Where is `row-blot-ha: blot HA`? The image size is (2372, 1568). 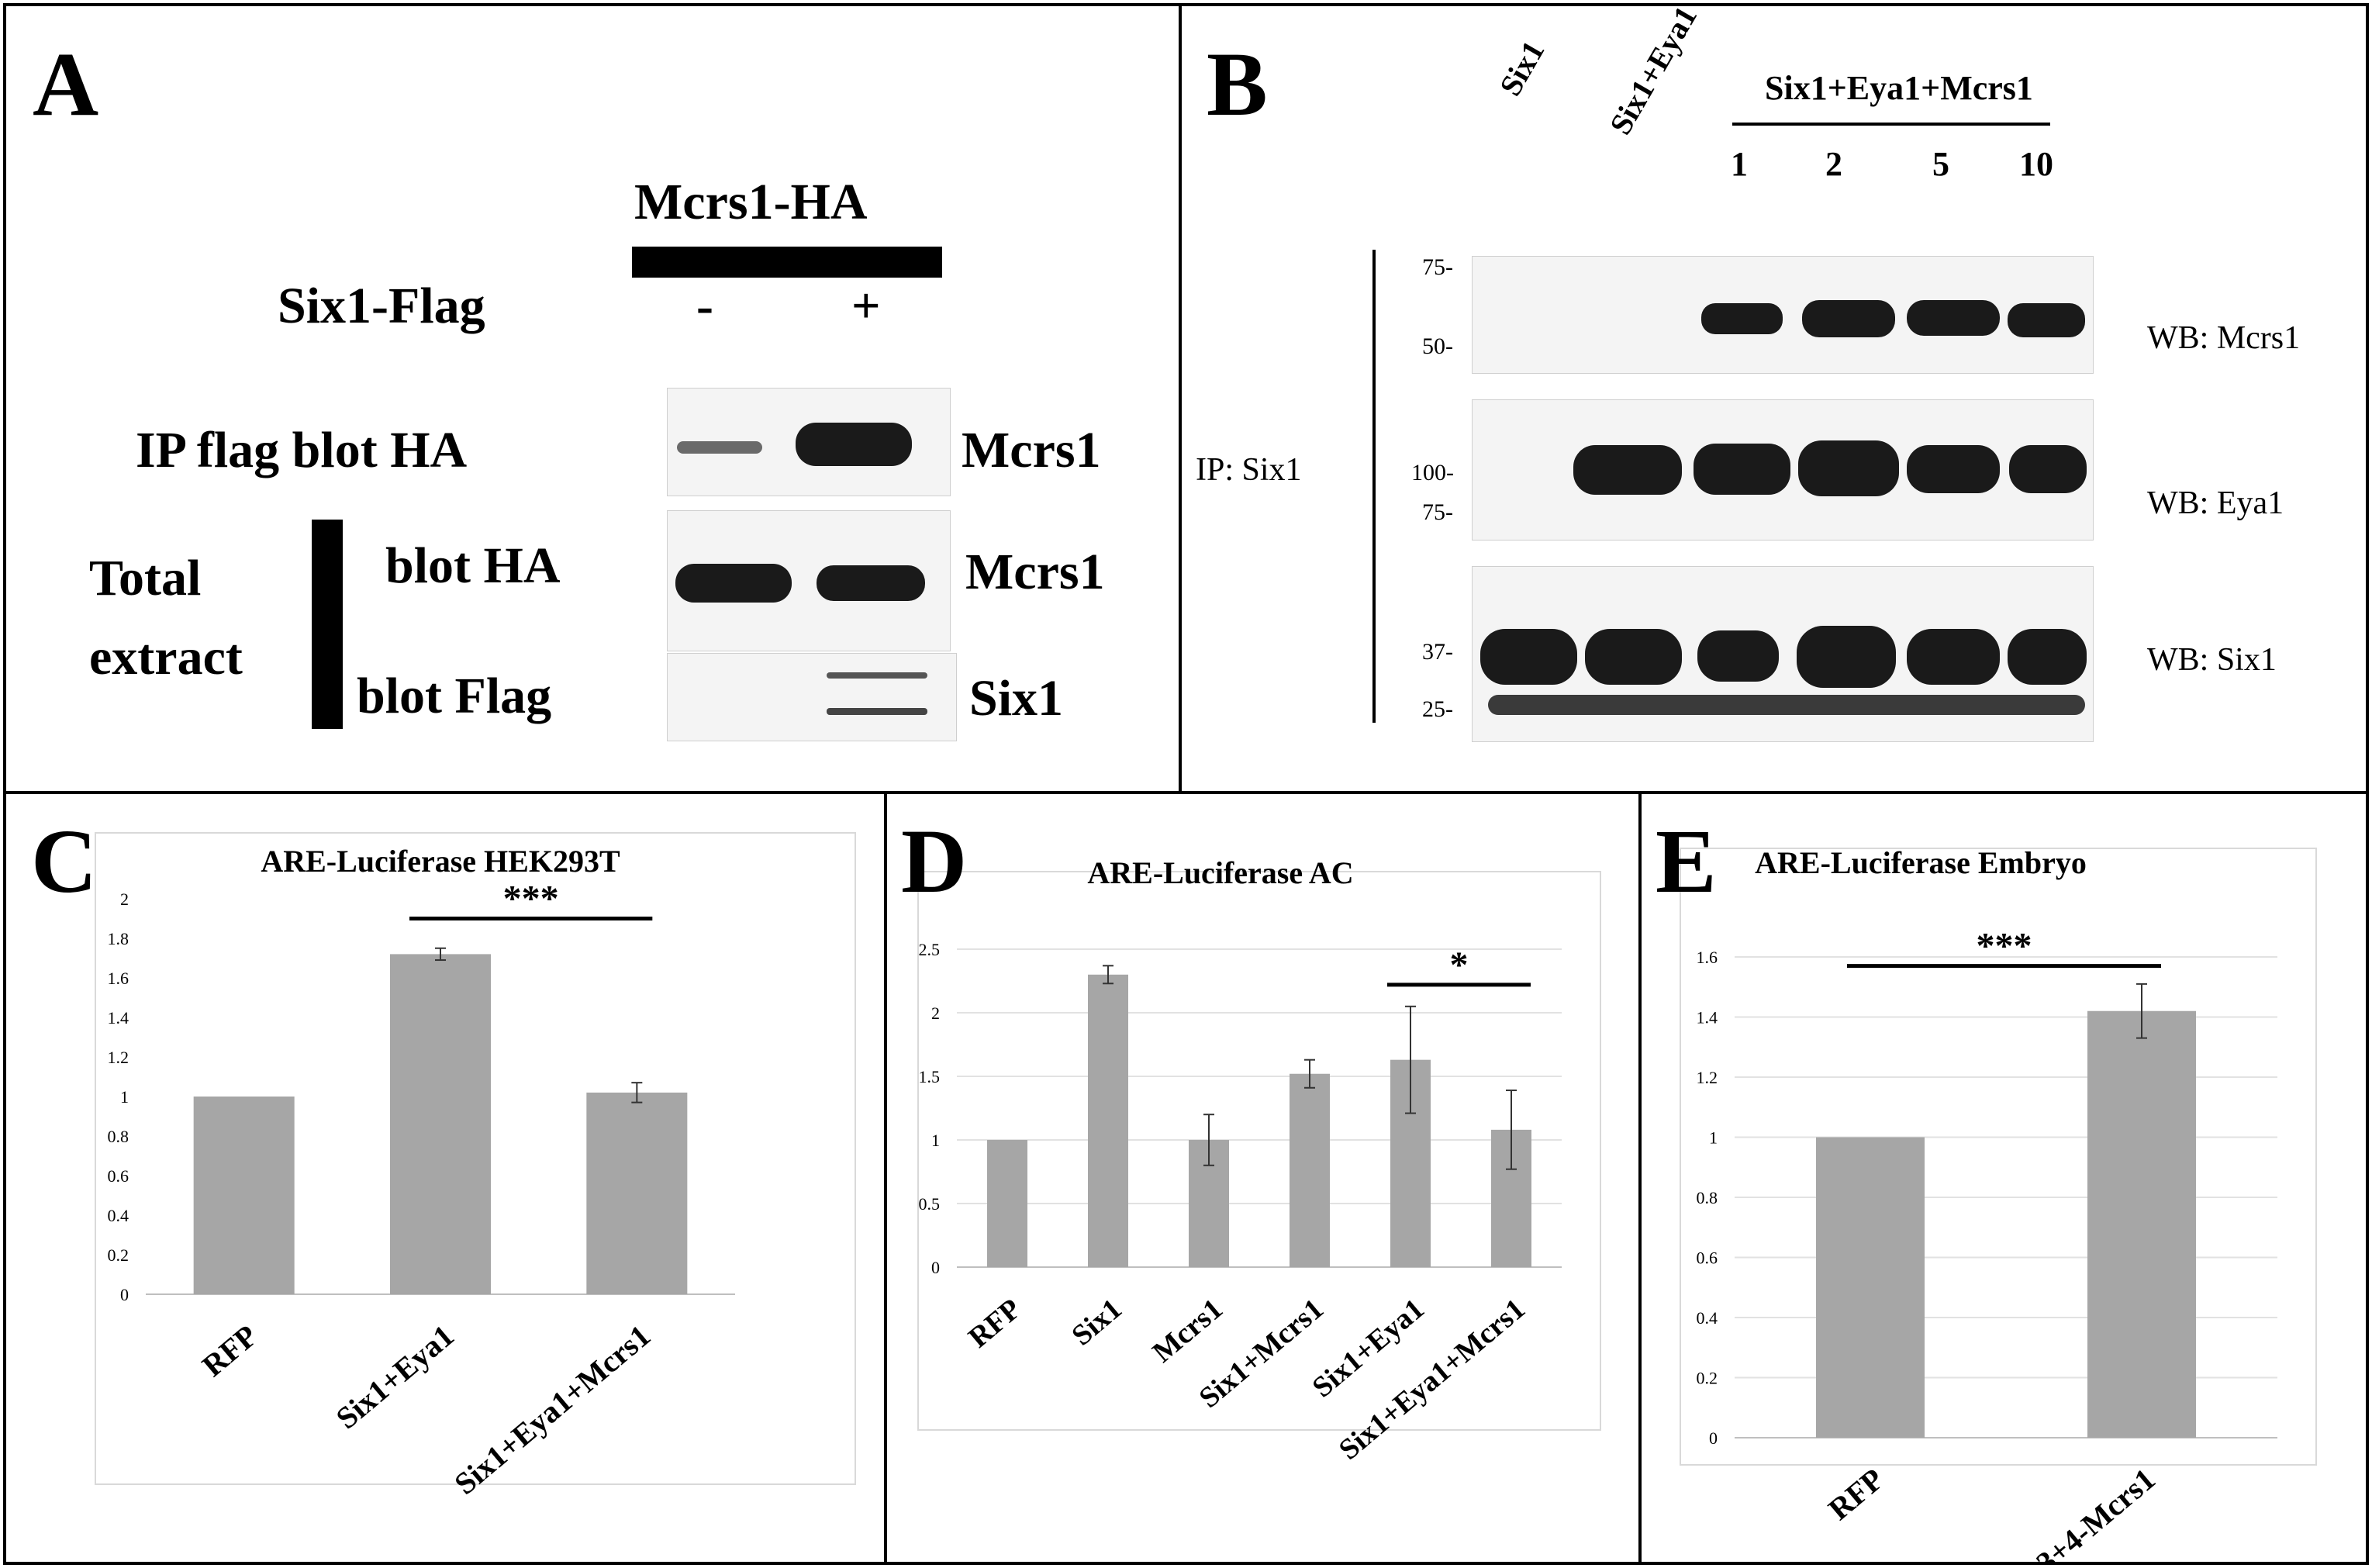 row-blot-ha: blot HA is located at coordinates (473, 565).